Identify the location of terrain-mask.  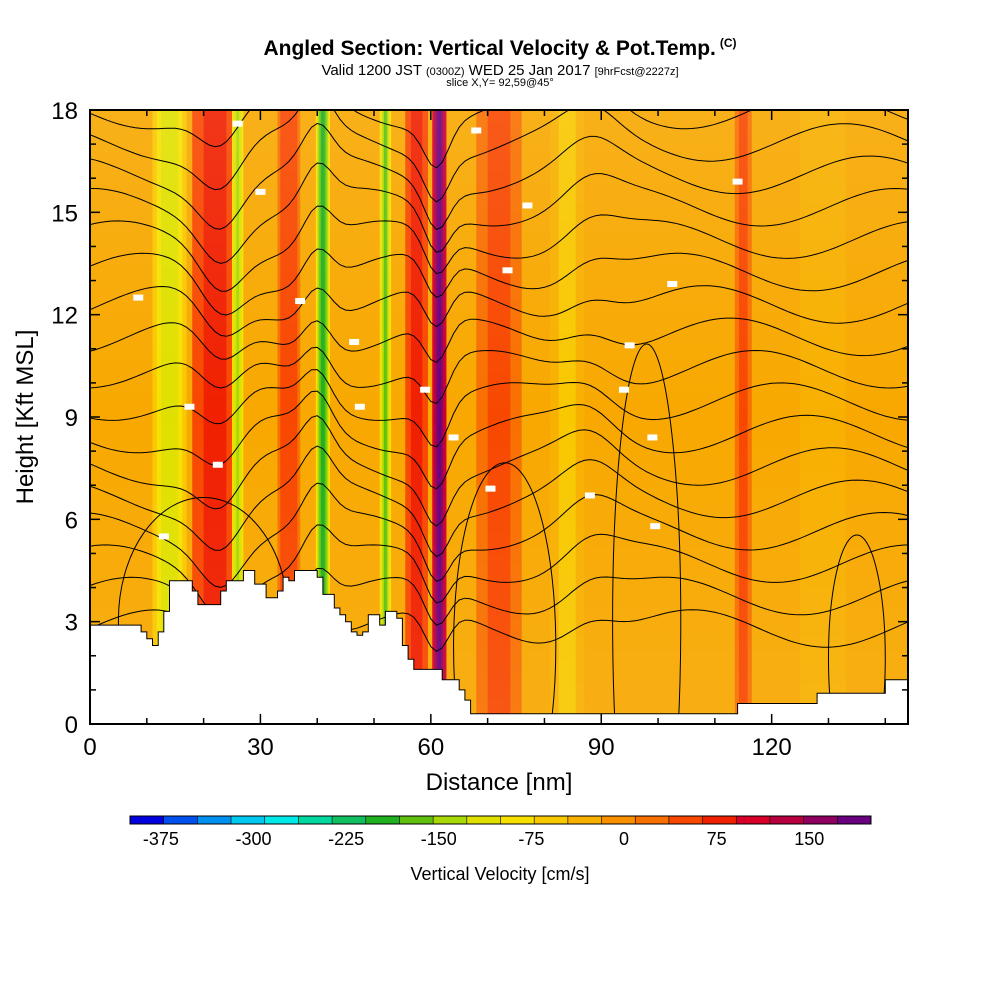
(499, 647).